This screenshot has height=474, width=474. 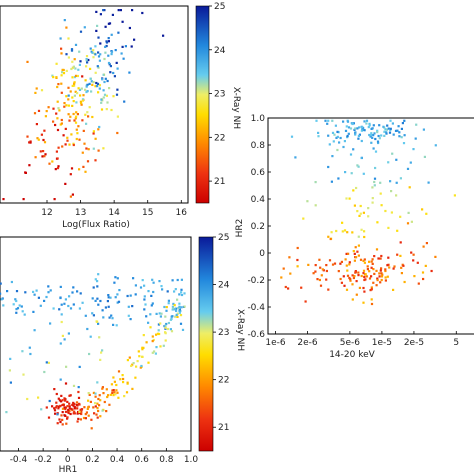 What do you see at coordinates (220, 51) in the screenshot?
I see `tl-colorbar-tick-label: 24` at bounding box center [220, 51].